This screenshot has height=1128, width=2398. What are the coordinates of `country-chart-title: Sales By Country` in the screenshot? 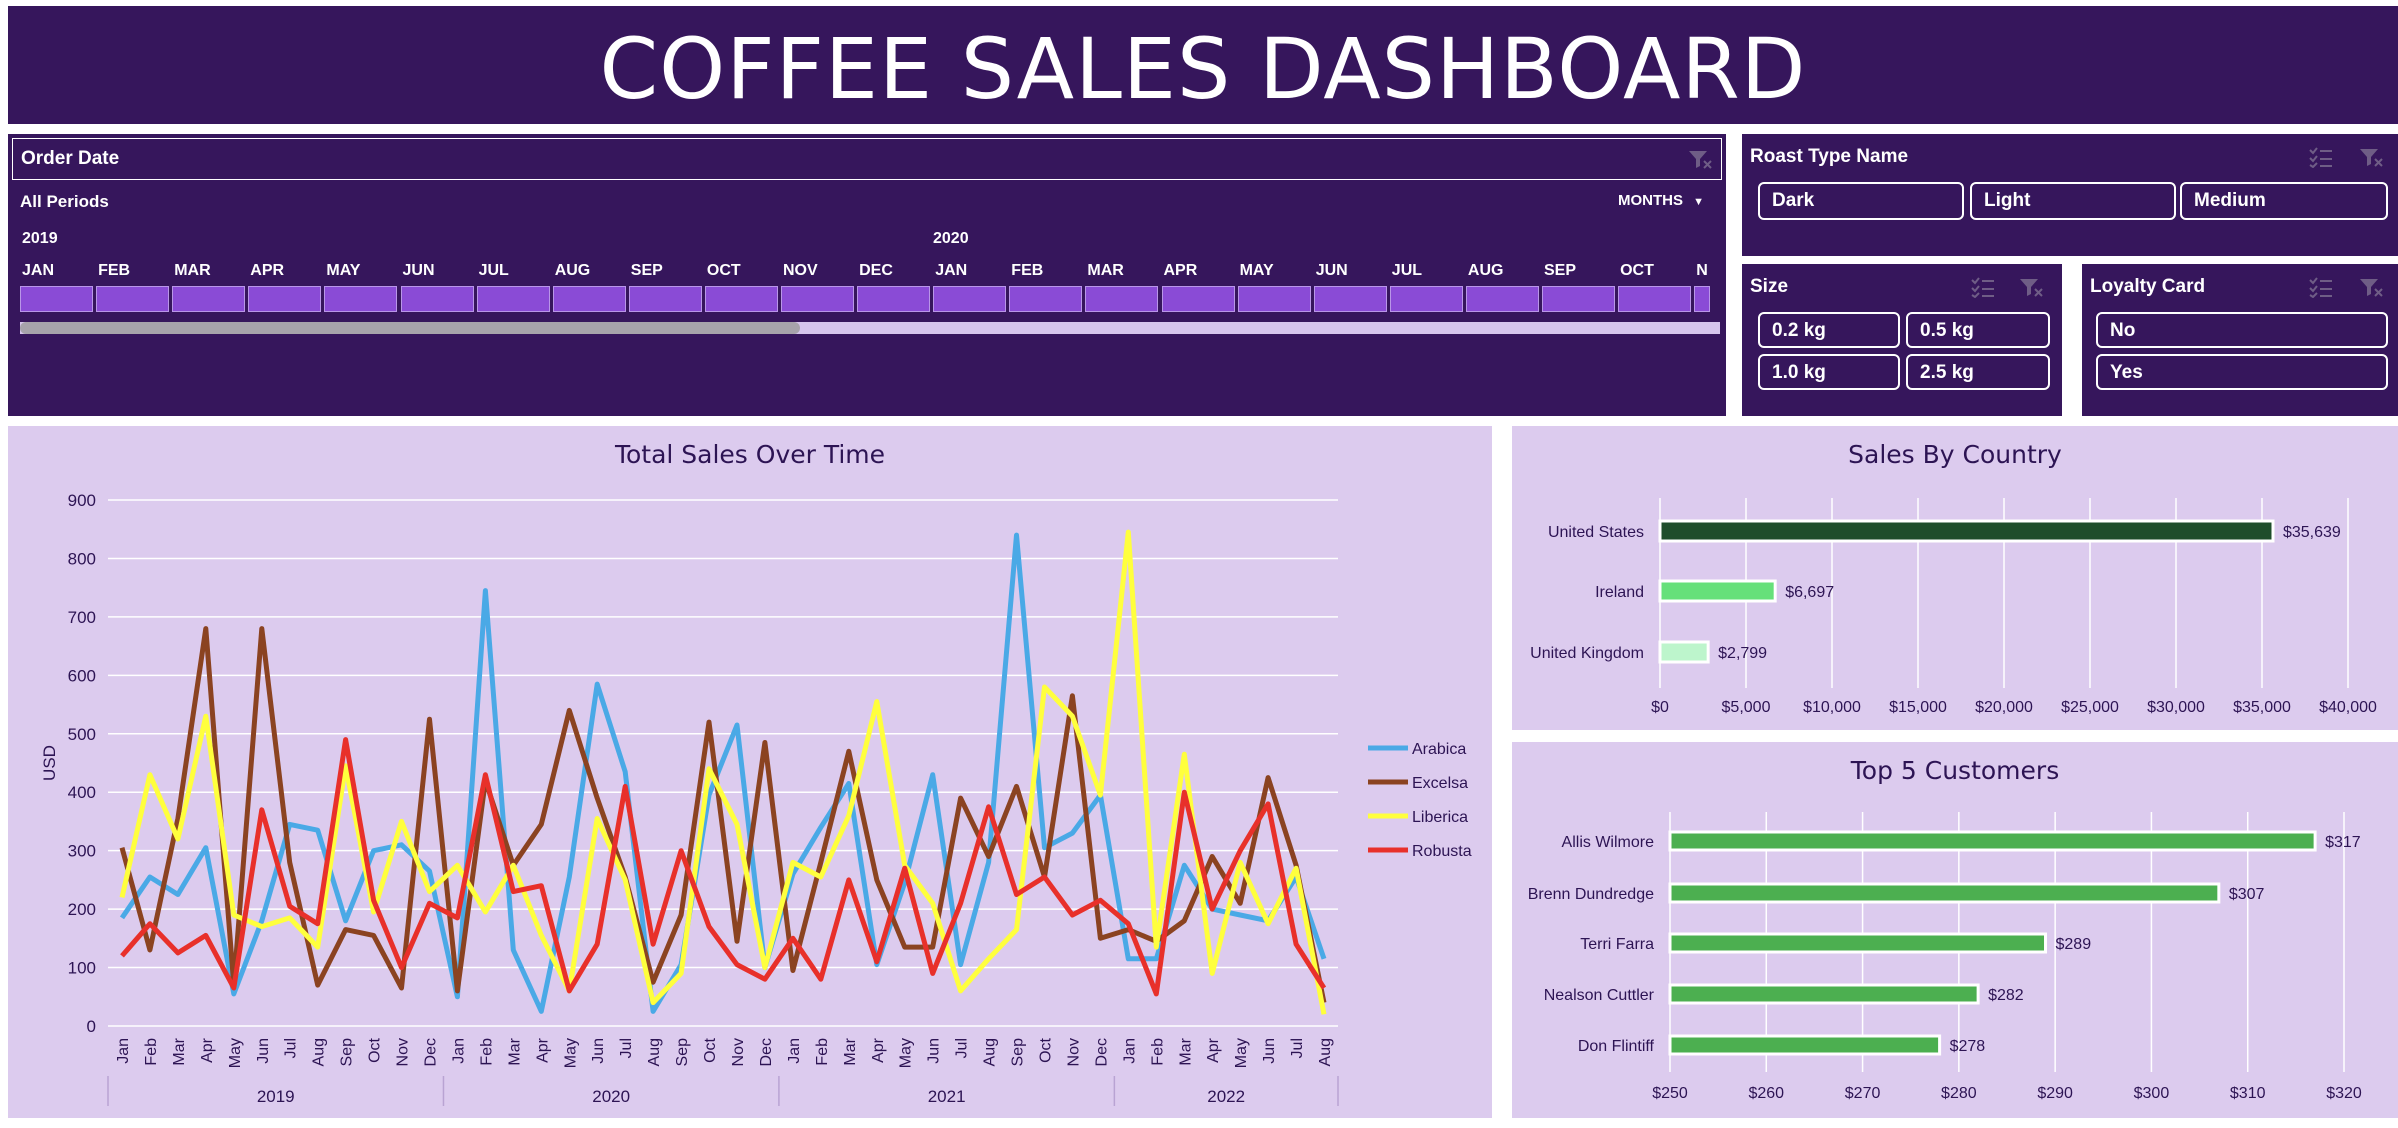 It's located at (1955, 454).